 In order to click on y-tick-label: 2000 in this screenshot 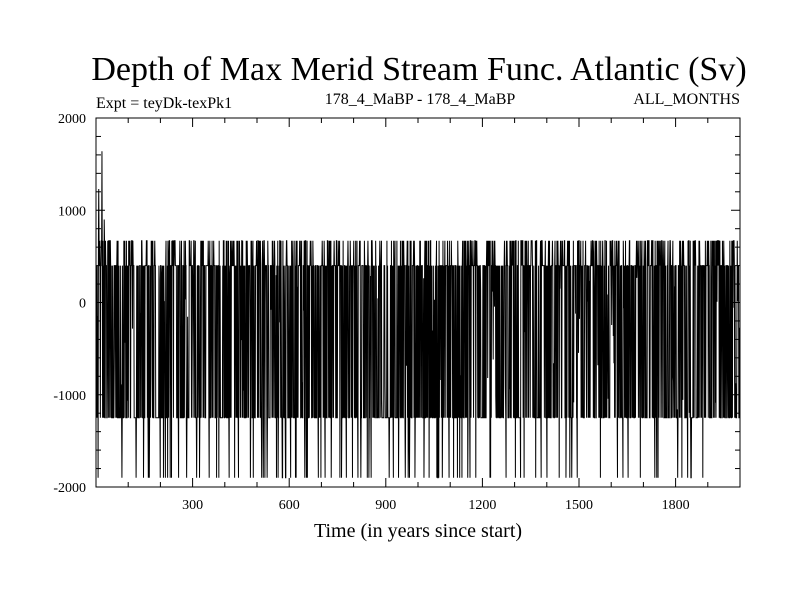, I will do `click(72, 119)`.